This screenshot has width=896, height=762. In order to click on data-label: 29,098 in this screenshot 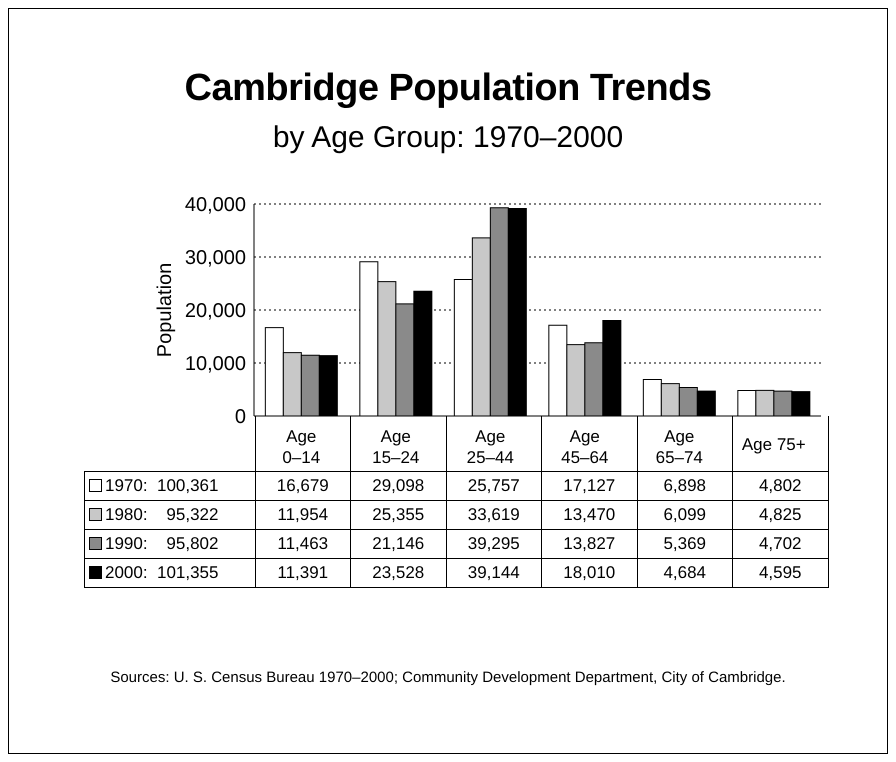, I will do `click(398, 485)`.